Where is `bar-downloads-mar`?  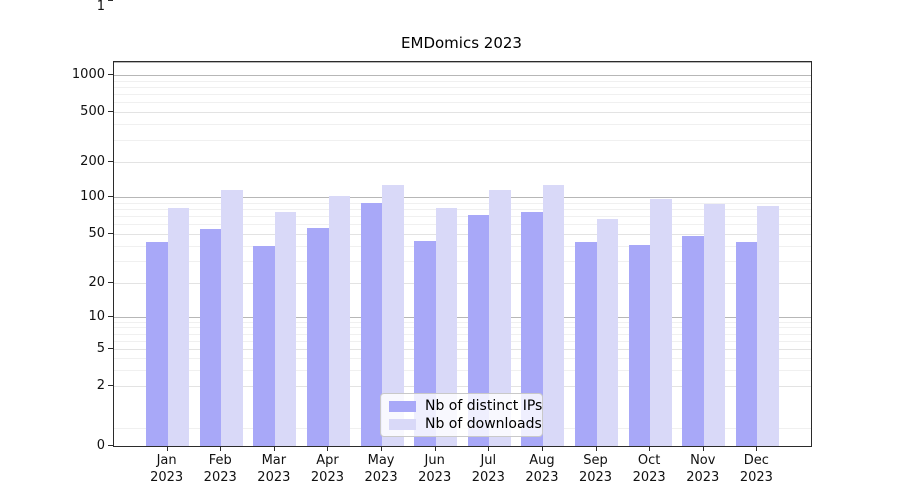 bar-downloads-mar is located at coordinates (285, 329).